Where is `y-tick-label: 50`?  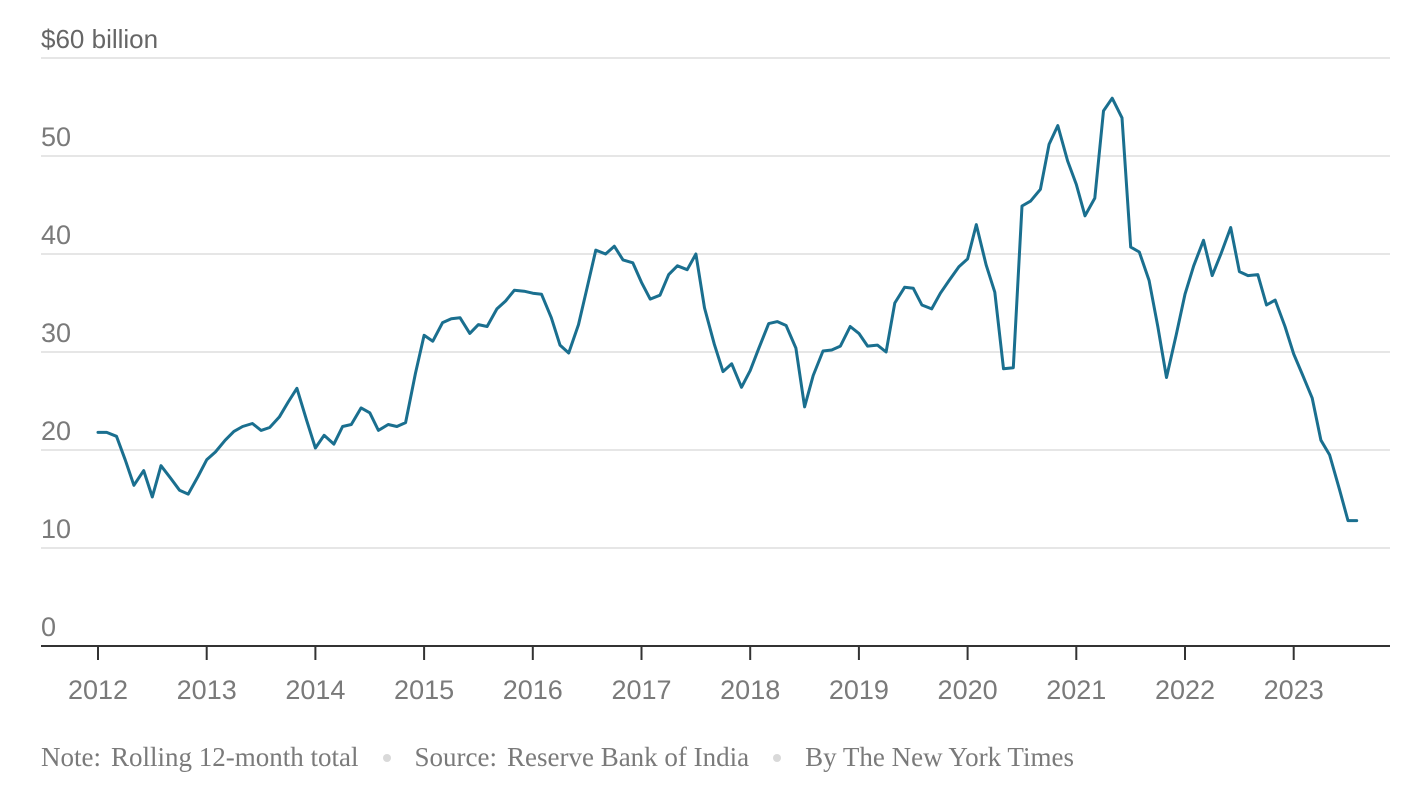
y-tick-label: 50 is located at coordinates (56, 137).